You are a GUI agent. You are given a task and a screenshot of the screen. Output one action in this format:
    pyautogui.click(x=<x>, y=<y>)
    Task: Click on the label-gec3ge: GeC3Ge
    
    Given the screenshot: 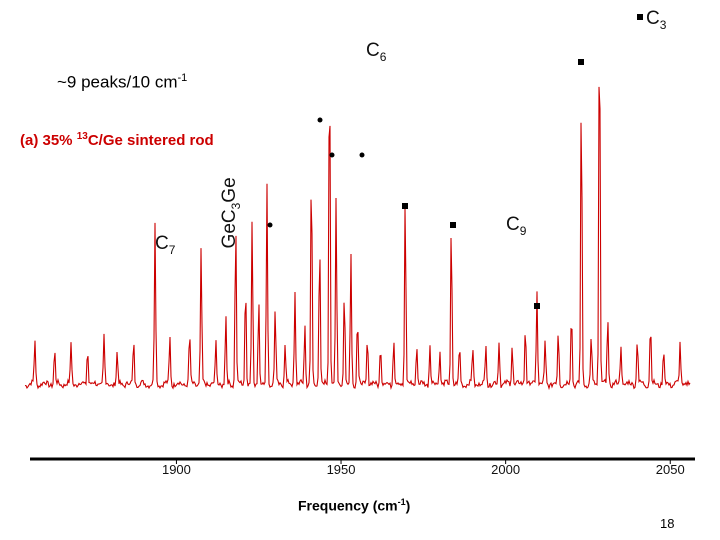 What is the action you would take?
    pyautogui.click(x=231, y=213)
    